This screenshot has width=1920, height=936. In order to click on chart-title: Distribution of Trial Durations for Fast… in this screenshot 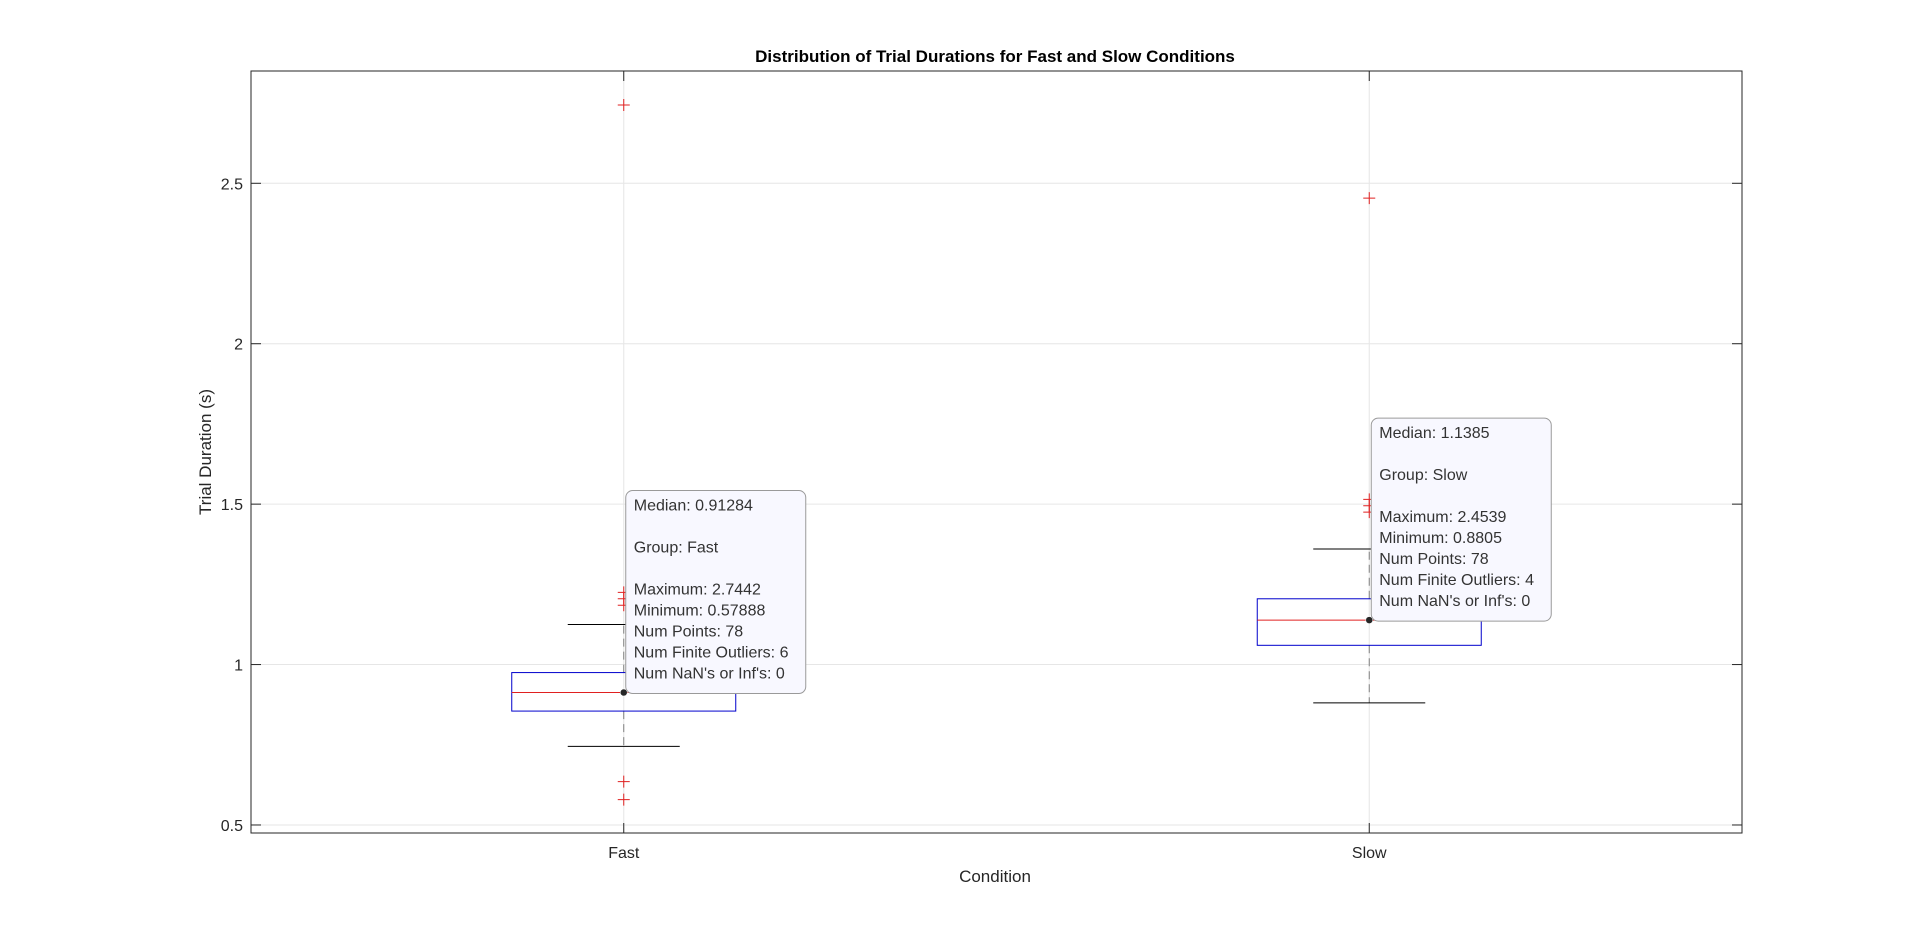, I will do `click(995, 56)`.